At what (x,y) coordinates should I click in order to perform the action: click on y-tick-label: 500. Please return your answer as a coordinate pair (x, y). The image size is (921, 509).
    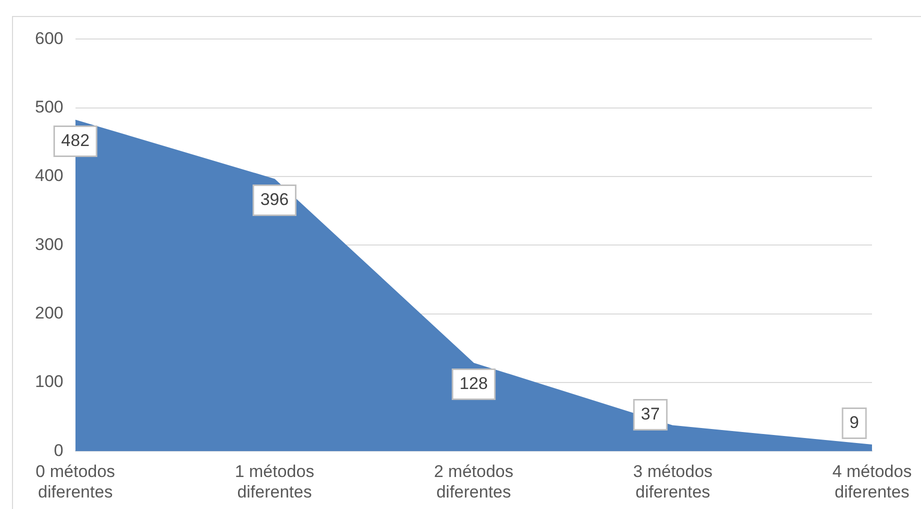
    Looking at the image, I should click on (49, 107).